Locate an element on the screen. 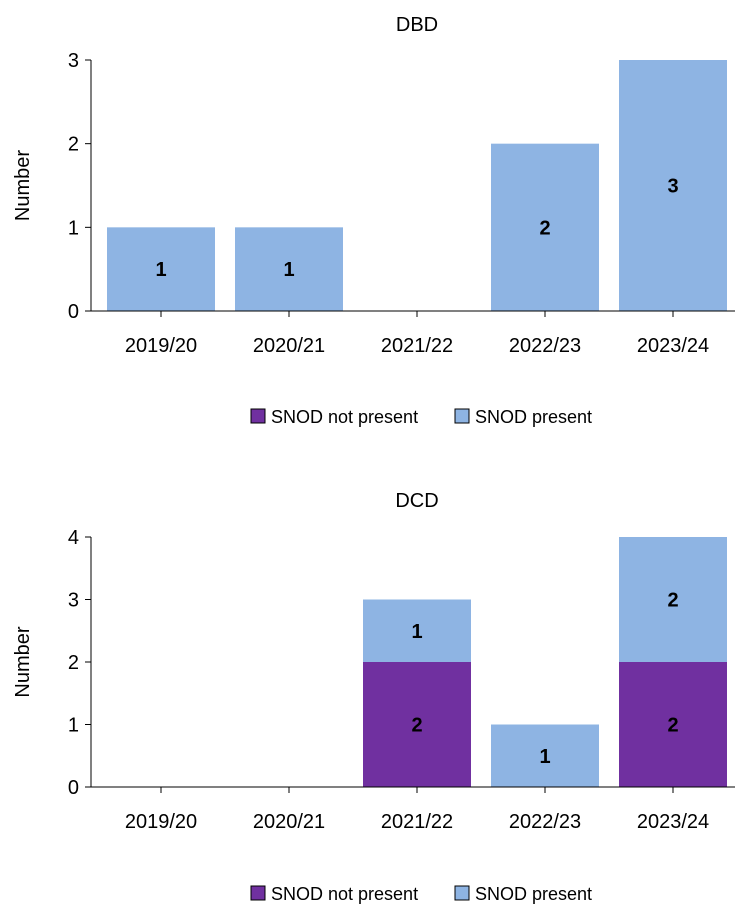  chart-title: DCD is located at coordinates (416, 501).